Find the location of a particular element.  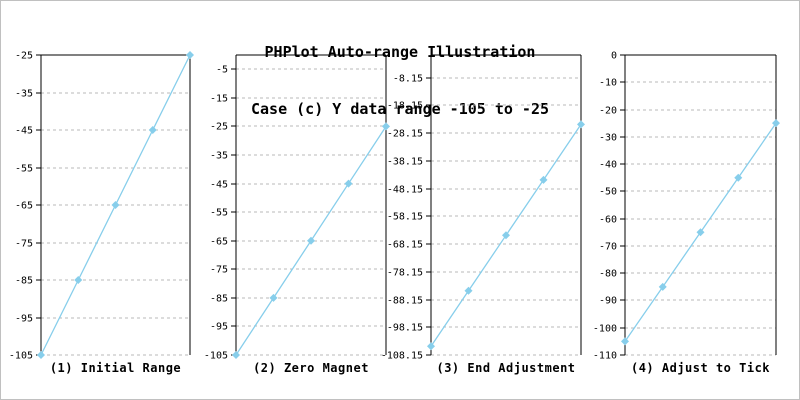

y-tick-label: -18.15 is located at coordinates (405, 106).